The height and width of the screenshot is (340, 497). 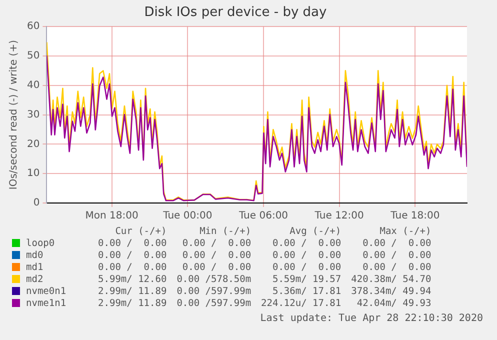 What do you see at coordinates (111, 216) in the screenshot?
I see `x-tick-label: Mon 18:00` at bounding box center [111, 216].